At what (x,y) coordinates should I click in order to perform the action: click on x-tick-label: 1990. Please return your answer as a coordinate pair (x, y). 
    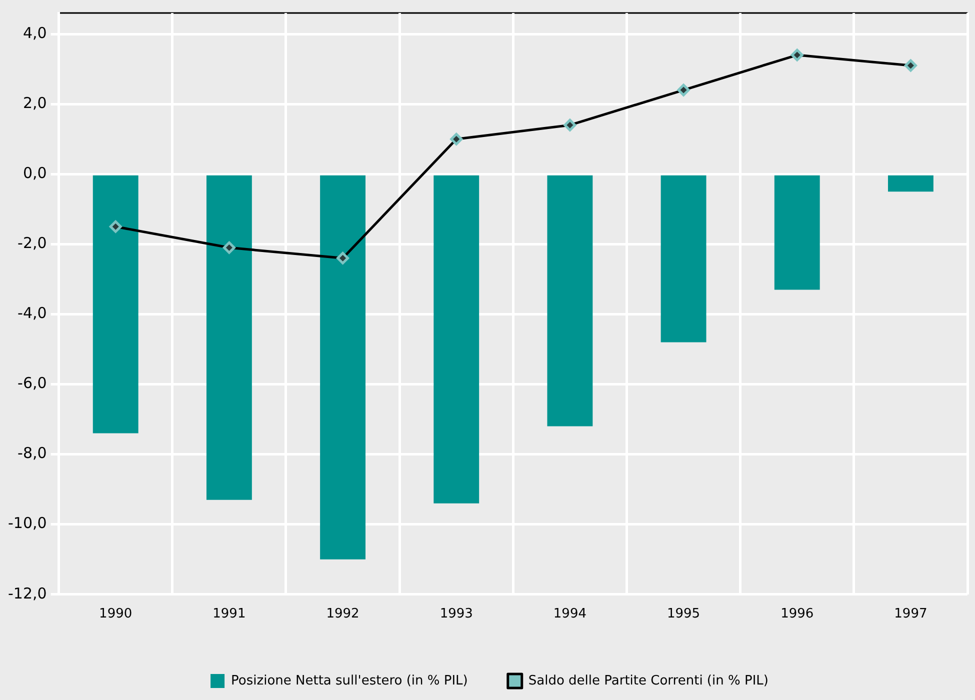
    Looking at the image, I should click on (115, 614).